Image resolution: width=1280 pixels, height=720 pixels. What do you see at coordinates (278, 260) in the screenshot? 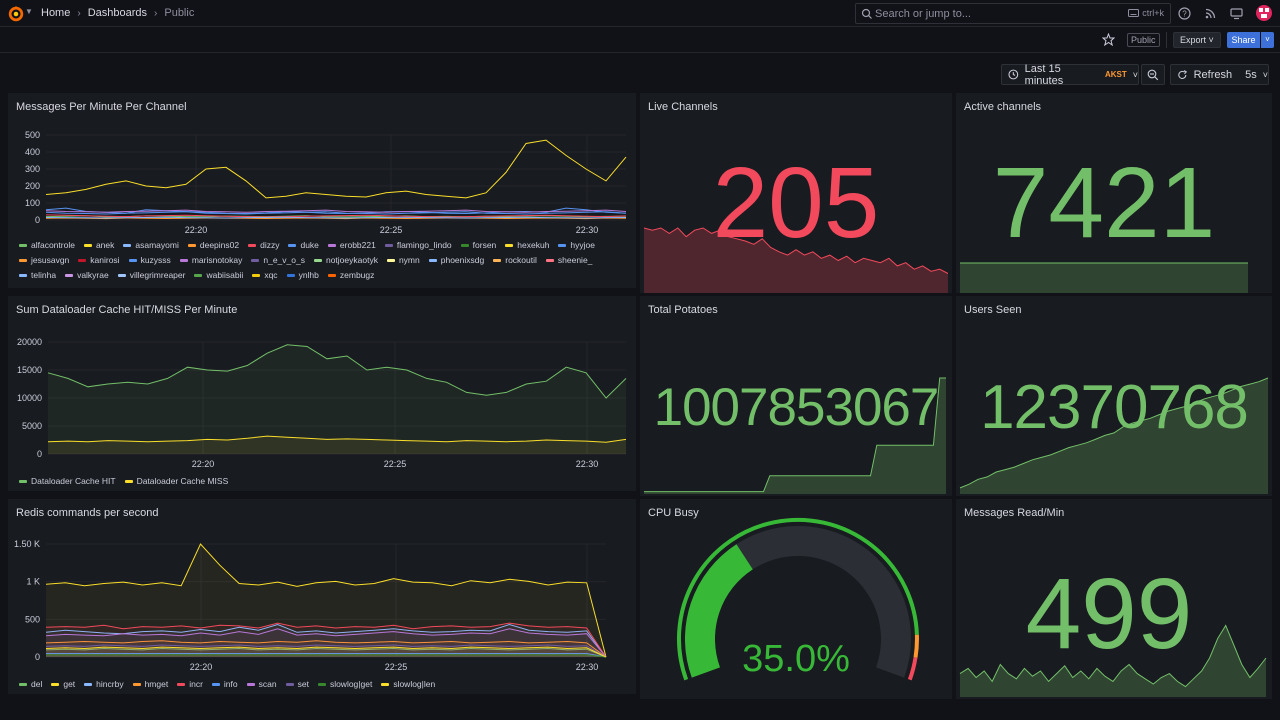
I see `legend-item: n_e_v_o_s` at bounding box center [278, 260].